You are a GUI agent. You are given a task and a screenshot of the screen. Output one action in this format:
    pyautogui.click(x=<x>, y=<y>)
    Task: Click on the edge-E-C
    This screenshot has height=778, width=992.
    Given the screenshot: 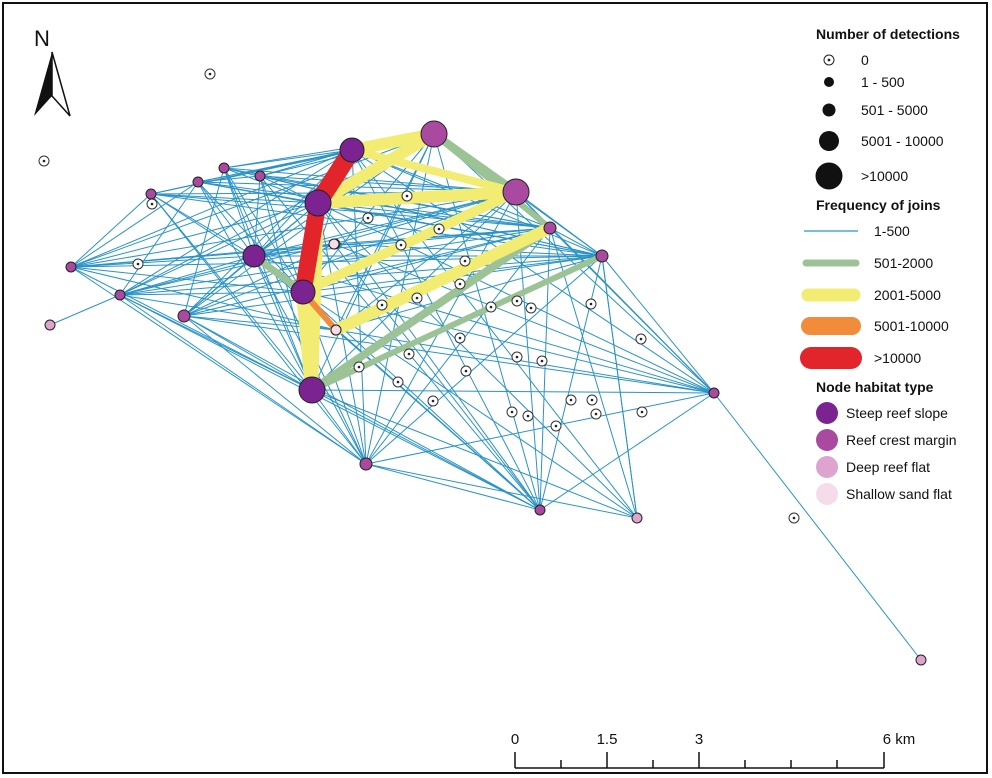 What is the action you would take?
    pyautogui.click(x=385, y=224)
    